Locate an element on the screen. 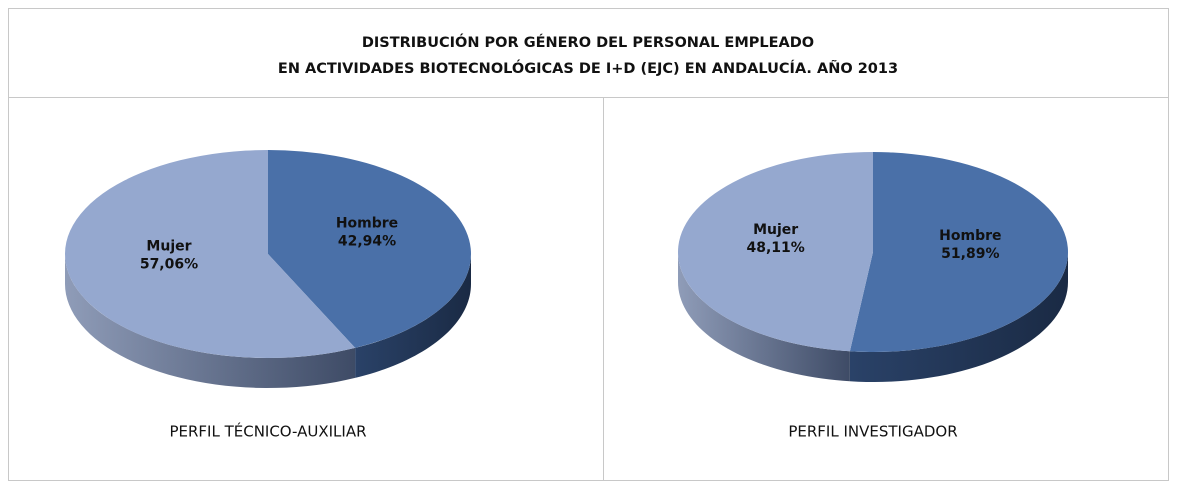 Image resolution: width=1177 pixels, height=487 pixels. chart-title: PERFIL TÉCNICO-AUXILIAR is located at coordinates (267, 431).